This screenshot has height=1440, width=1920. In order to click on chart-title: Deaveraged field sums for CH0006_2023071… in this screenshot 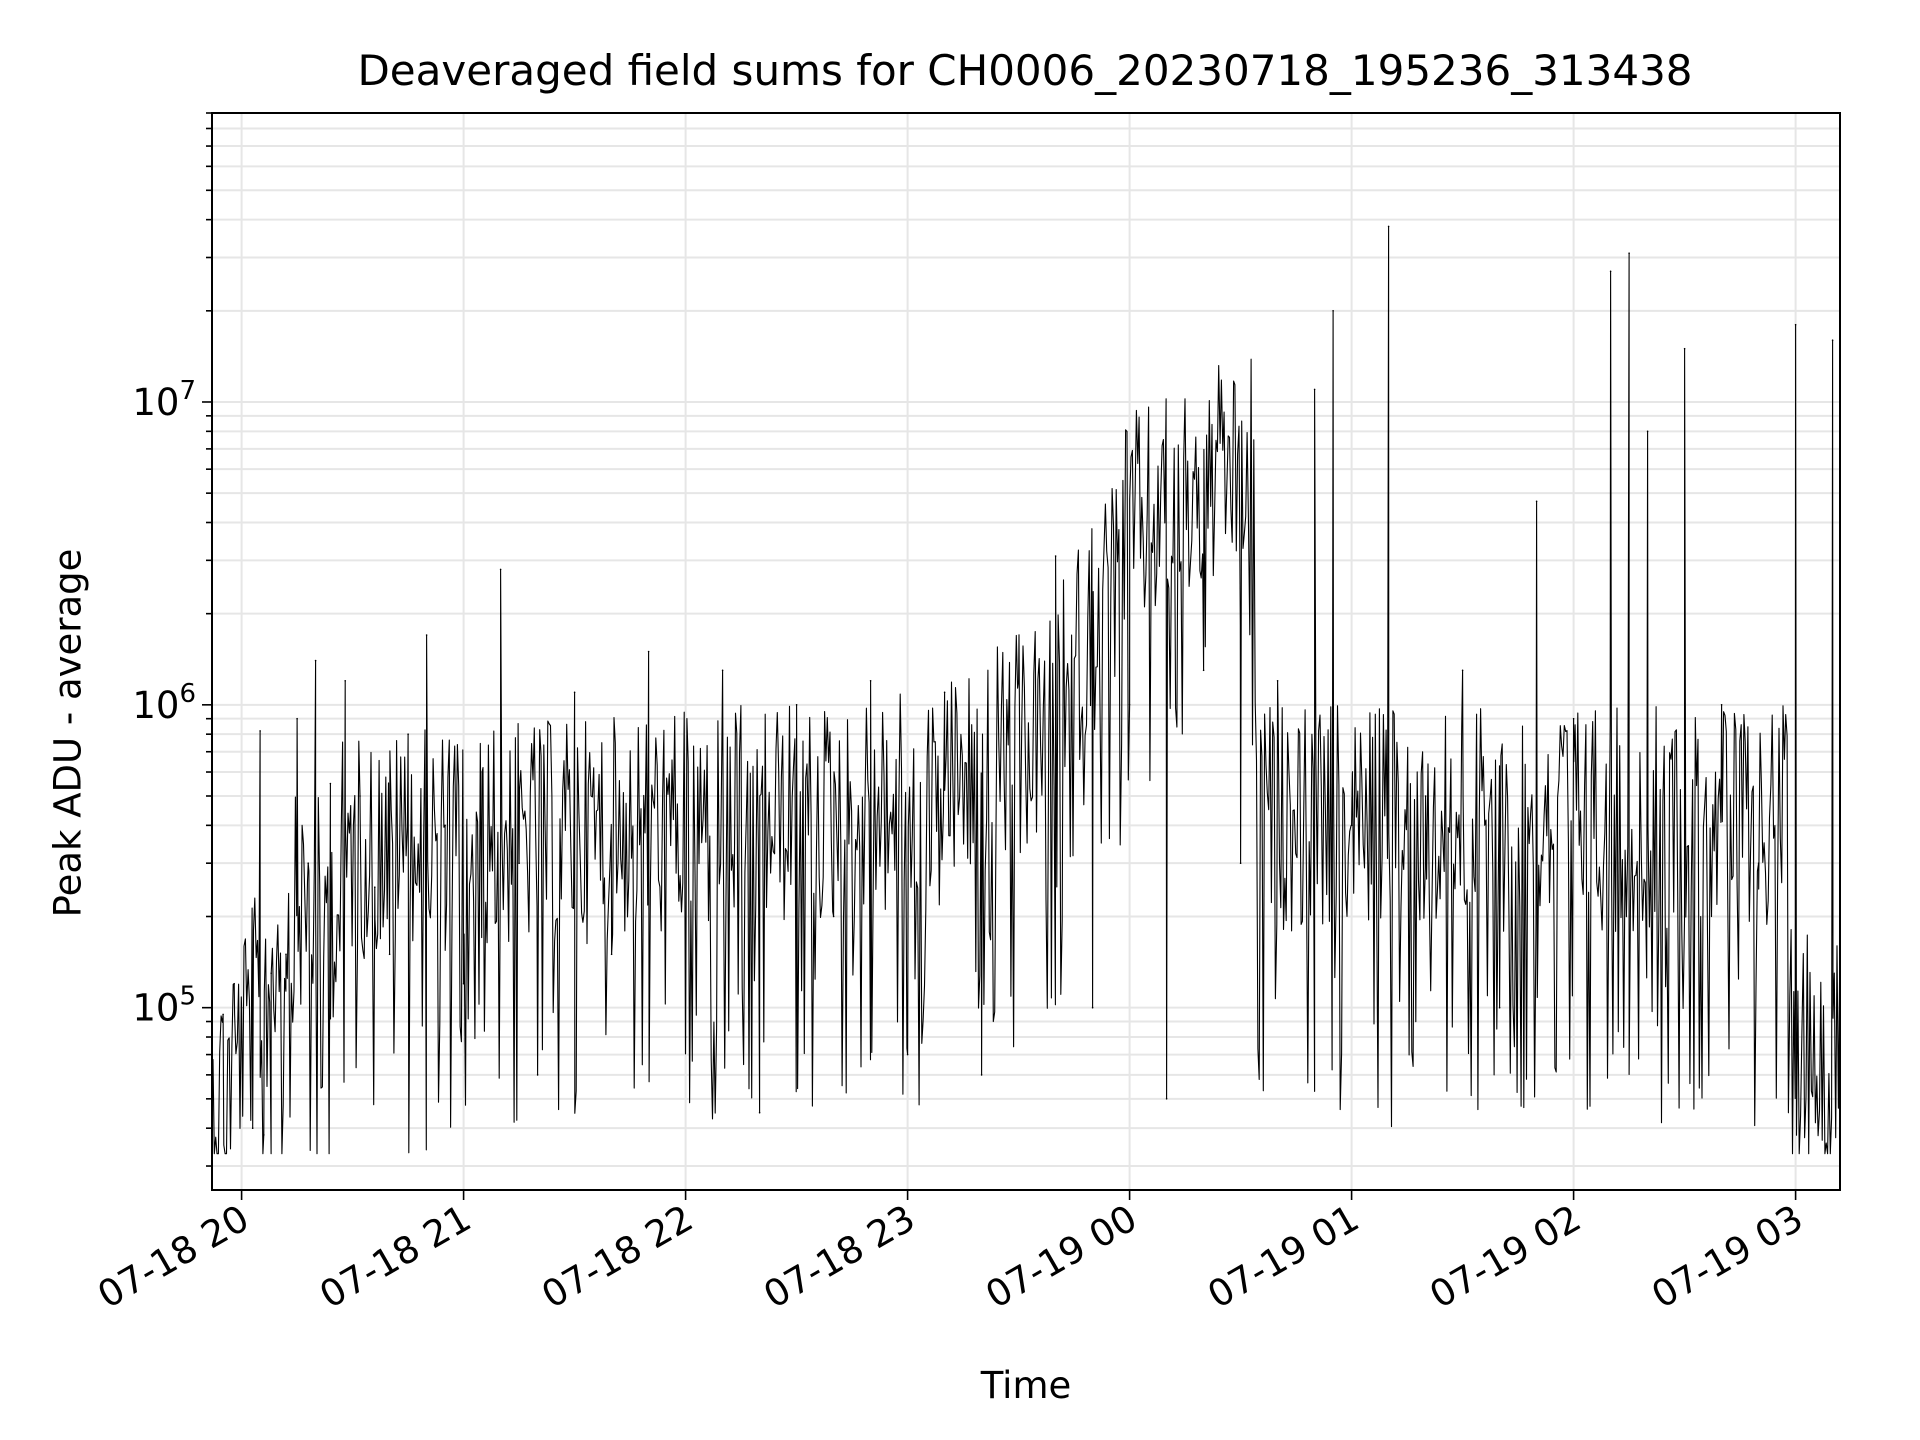, I will do `click(1025, 70)`.